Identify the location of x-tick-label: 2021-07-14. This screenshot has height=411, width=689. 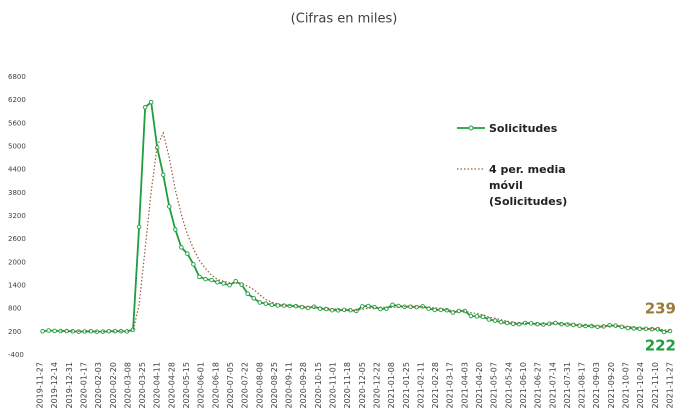
(552, 385).